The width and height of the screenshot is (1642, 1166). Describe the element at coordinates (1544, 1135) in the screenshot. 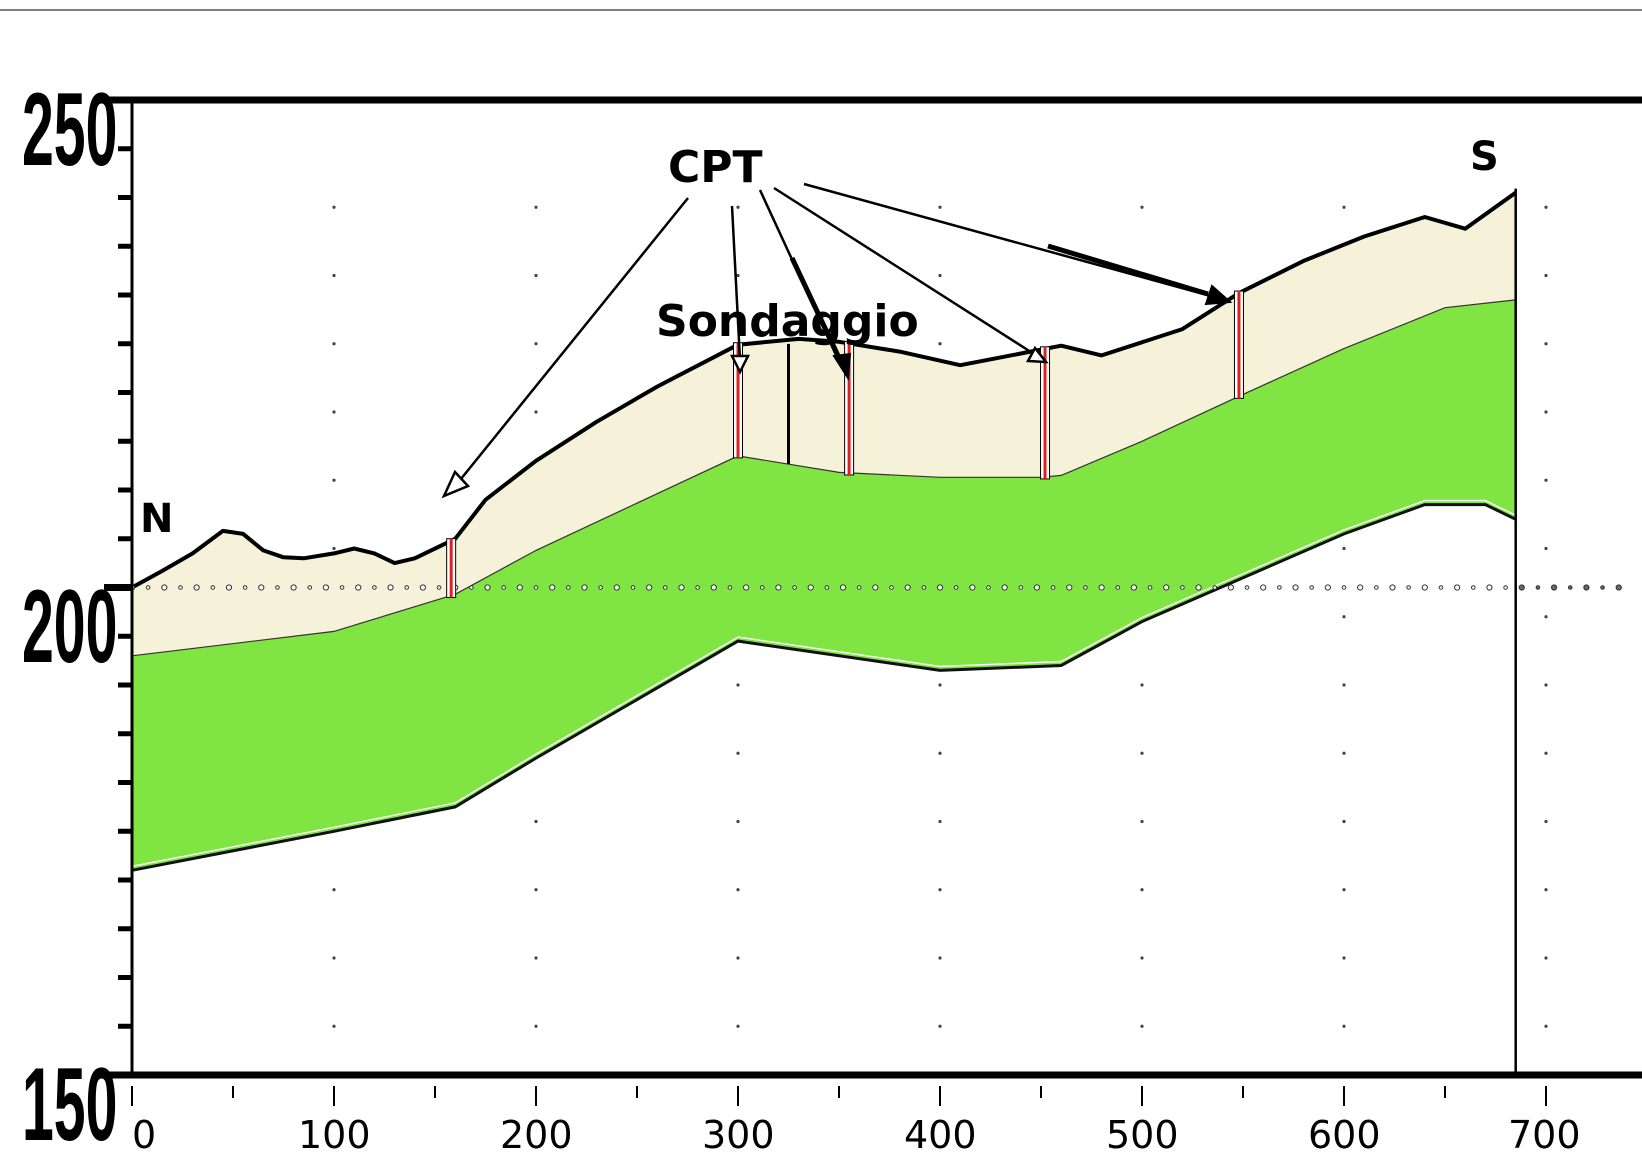

I see `x-tick-label-700: 700` at that location.